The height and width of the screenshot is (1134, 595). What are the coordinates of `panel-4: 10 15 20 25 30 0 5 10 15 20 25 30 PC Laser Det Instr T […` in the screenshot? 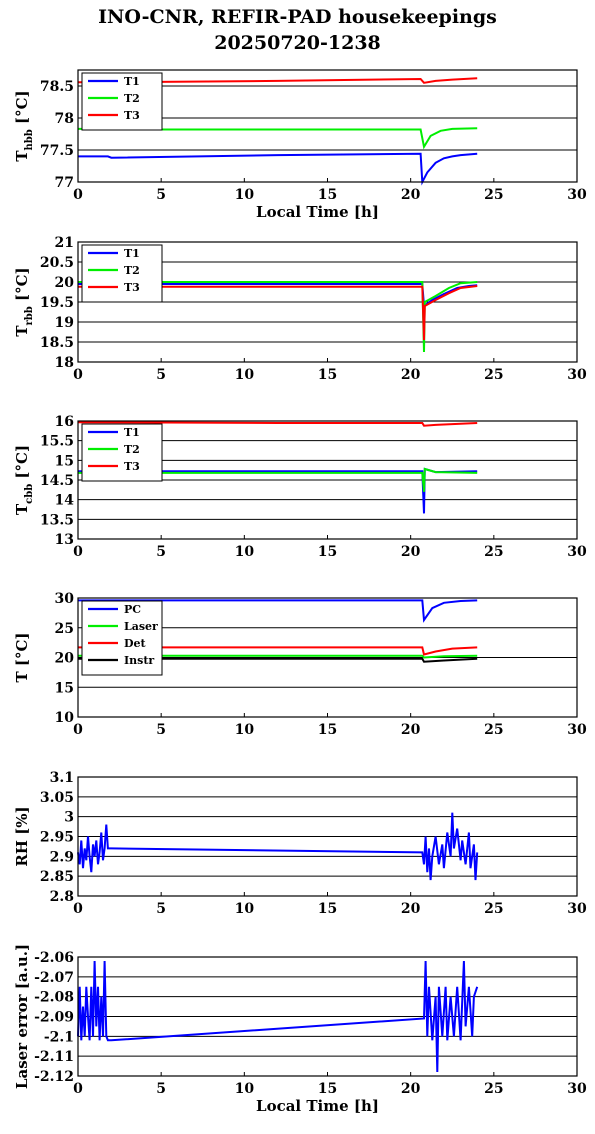 It's located at (300, 664).